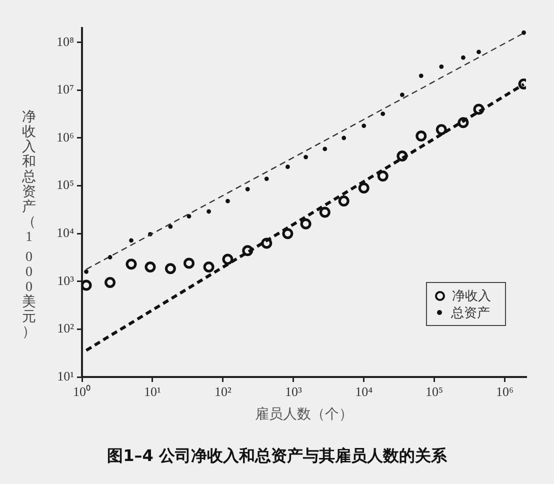  What do you see at coordinates (65, 280) in the screenshot?
I see `y-tick-label: 10³` at bounding box center [65, 280].